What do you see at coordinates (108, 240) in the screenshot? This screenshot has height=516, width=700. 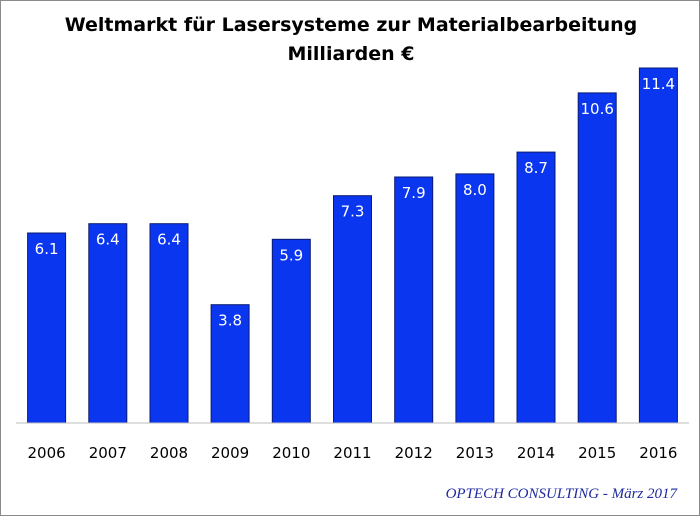 I see `data-label-2007: 6.4` at bounding box center [108, 240].